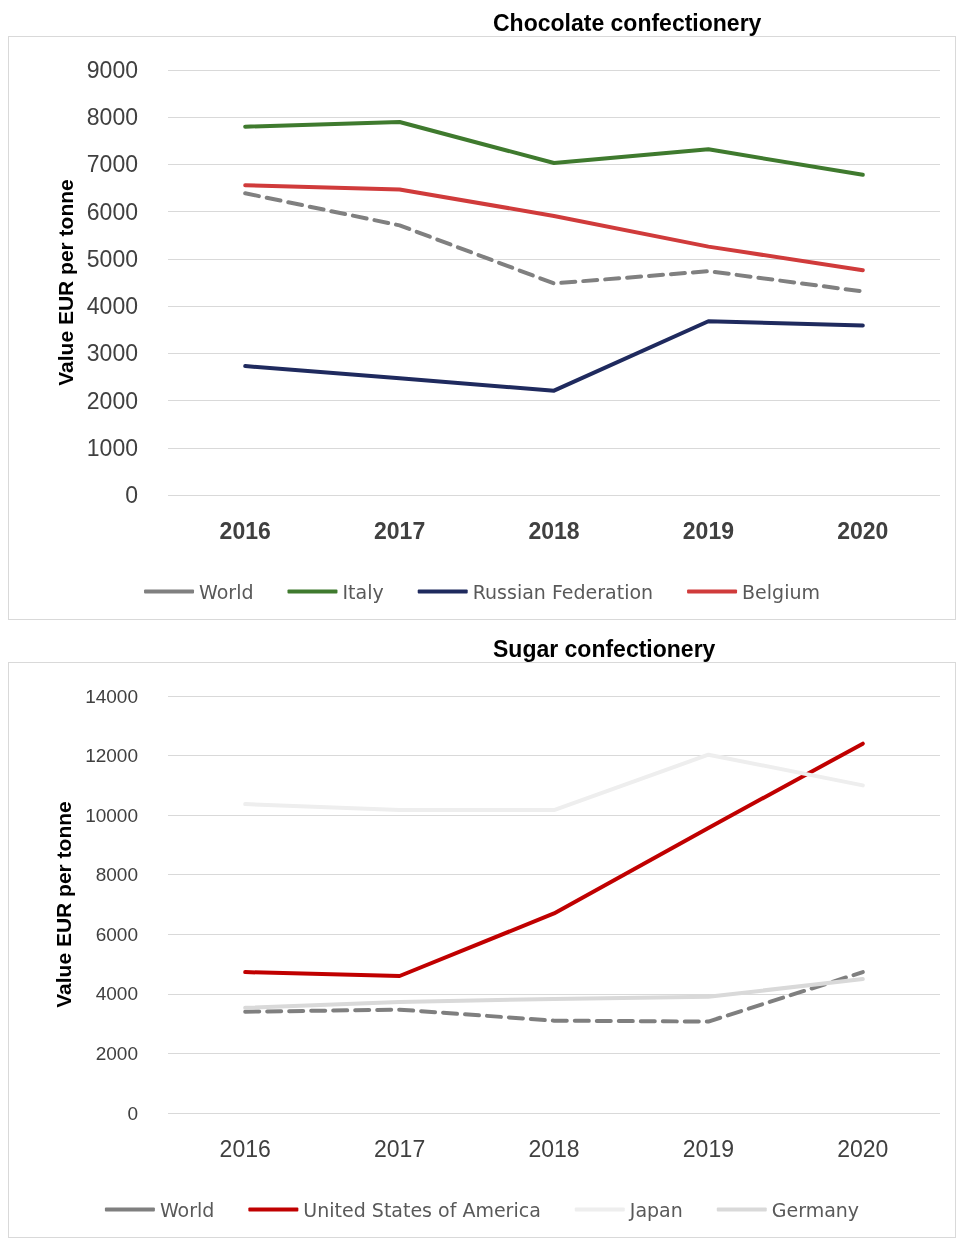 This screenshot has width=957, height=1239. I want to click on y-tick-label: 1000, so click(112, 447).